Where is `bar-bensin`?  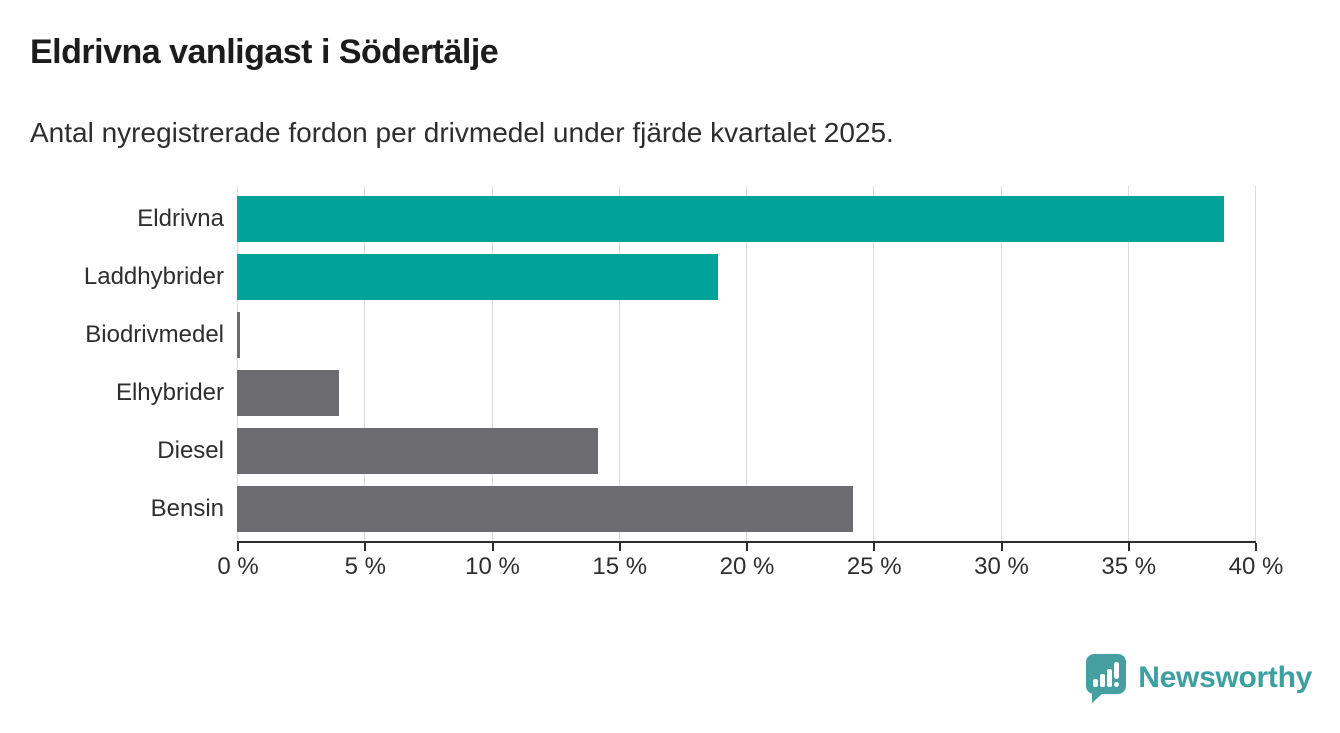 bar-bensin is located at coordinates (545, 509).